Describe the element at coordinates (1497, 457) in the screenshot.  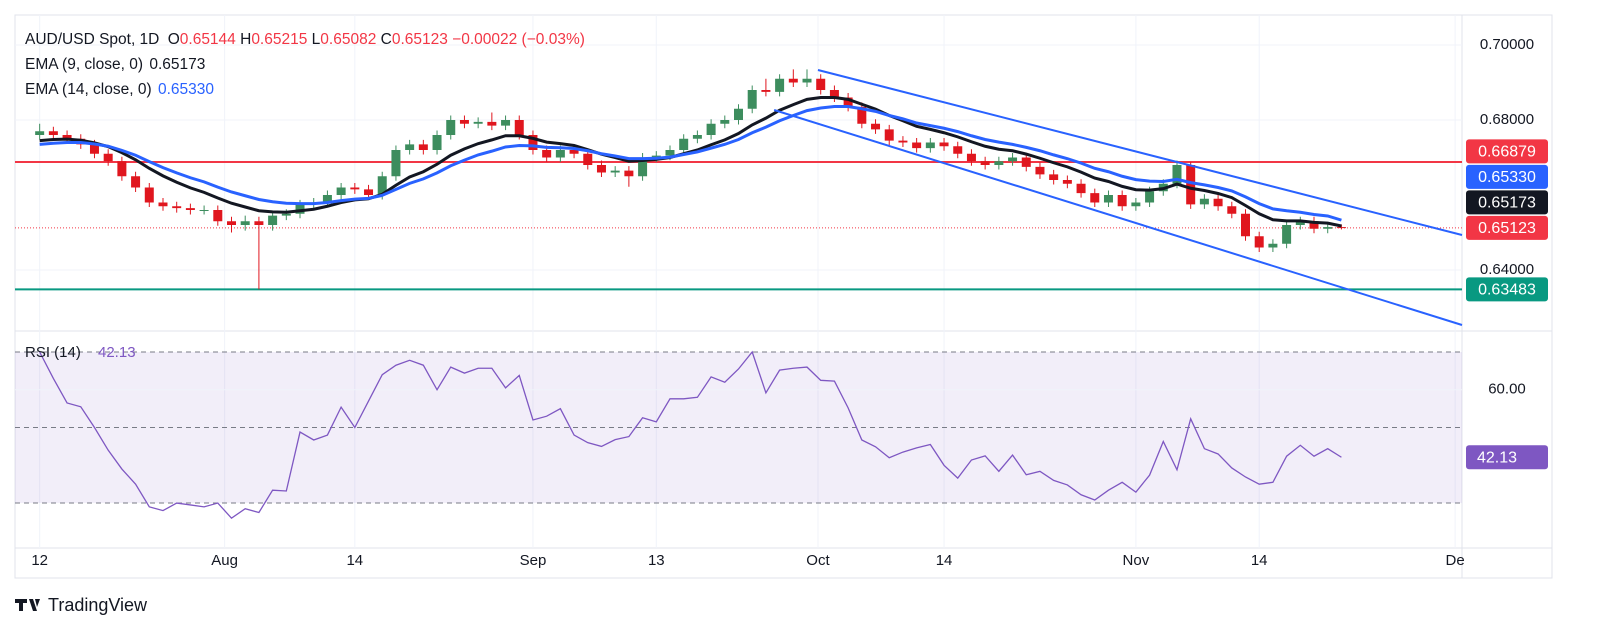
I see `rsi-tag-label: 42.13` at that location.